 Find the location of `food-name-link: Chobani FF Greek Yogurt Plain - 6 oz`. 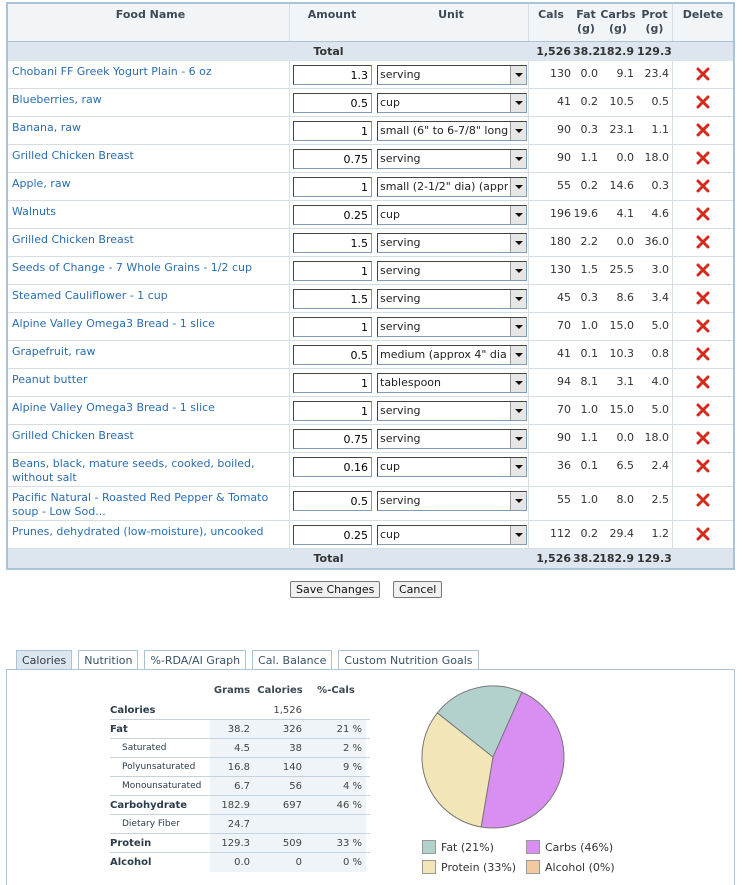

food-name-link: Chobani FF Greek Yogurt Plain - 6 oz is located at coordinates (112, 71).